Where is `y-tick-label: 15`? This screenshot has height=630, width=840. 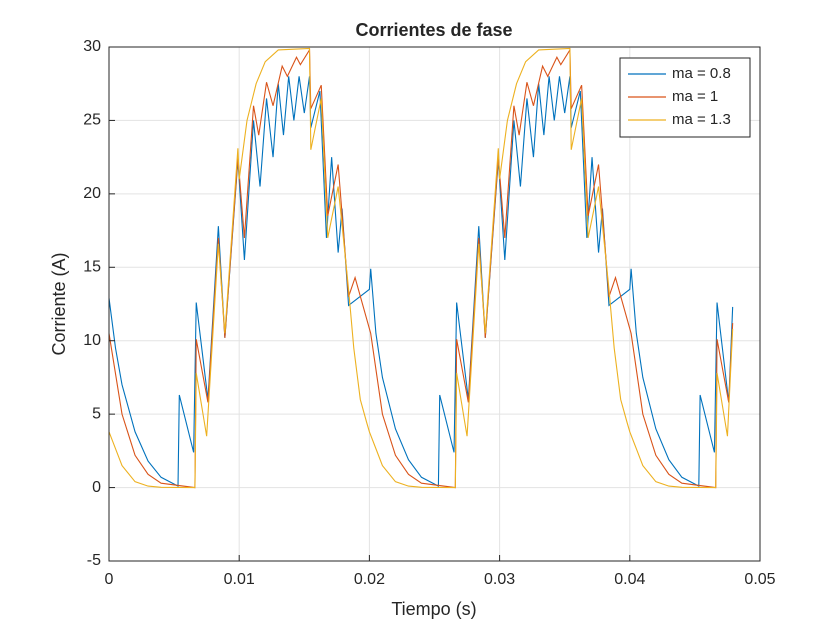
y-tick-label: 15 is located at coordinates (92, 267).